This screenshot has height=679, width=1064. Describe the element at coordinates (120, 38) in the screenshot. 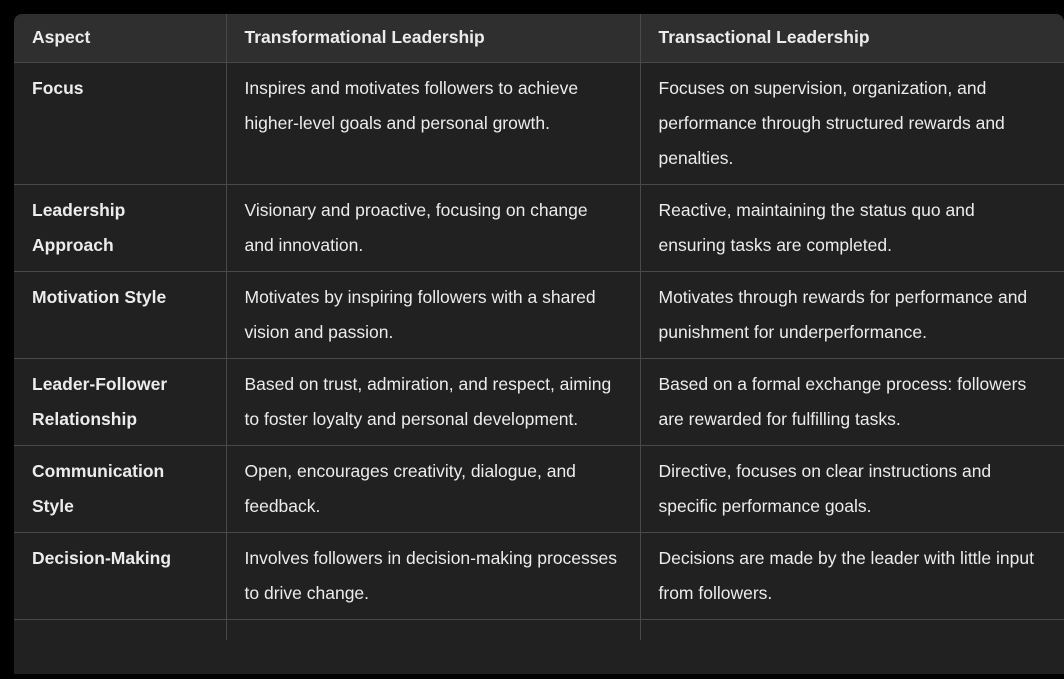

I see `header-aspect: Aspect` at that location.